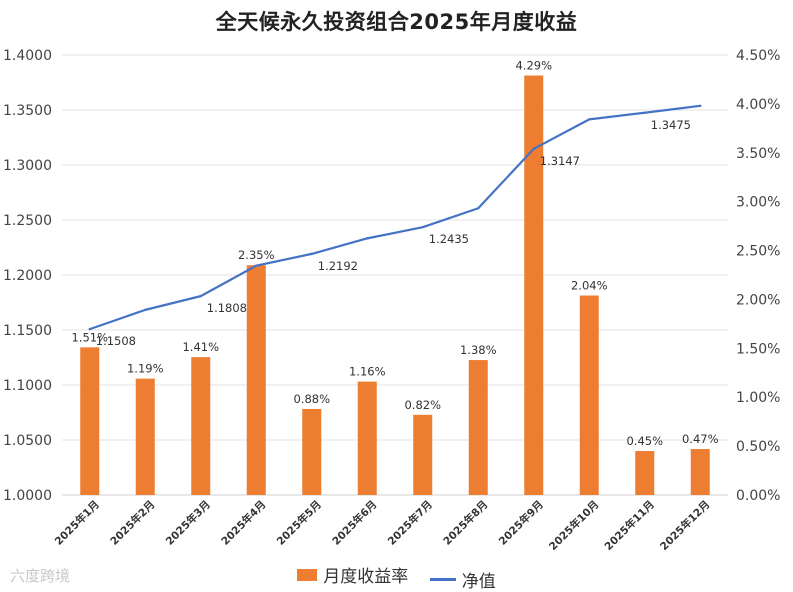 This screenshot has height=592, width=793. Describe the element at coordinates (700, 439) in the screenshot. I see `bar-data-label: 0.47%` at that location.